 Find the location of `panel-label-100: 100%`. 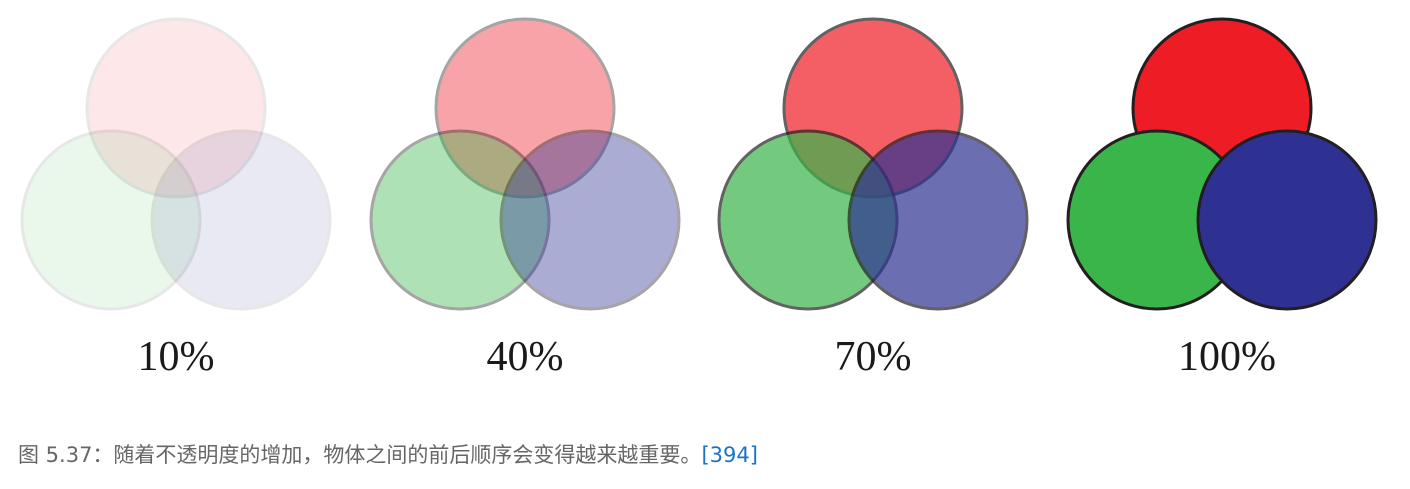

panel-label-100: 100% is located at coordinates (1227, 357).